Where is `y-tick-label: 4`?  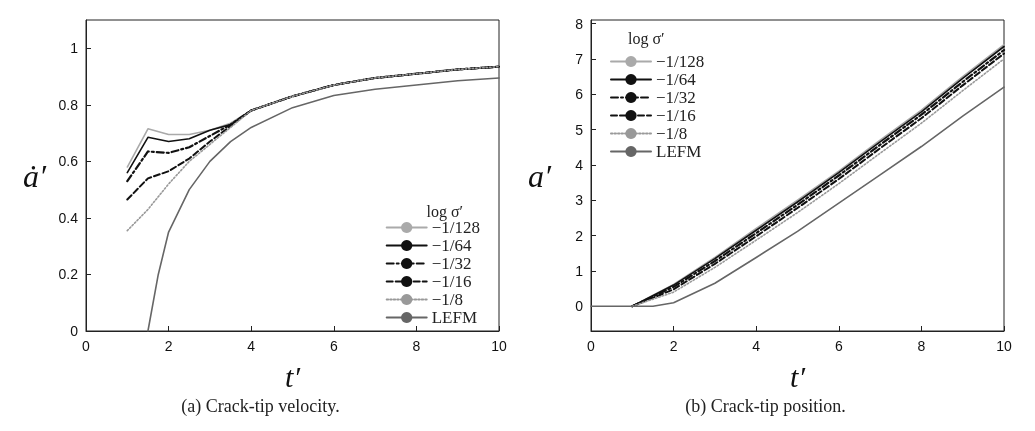
y-tick-label: 4 is located at coordinates (579, 164).